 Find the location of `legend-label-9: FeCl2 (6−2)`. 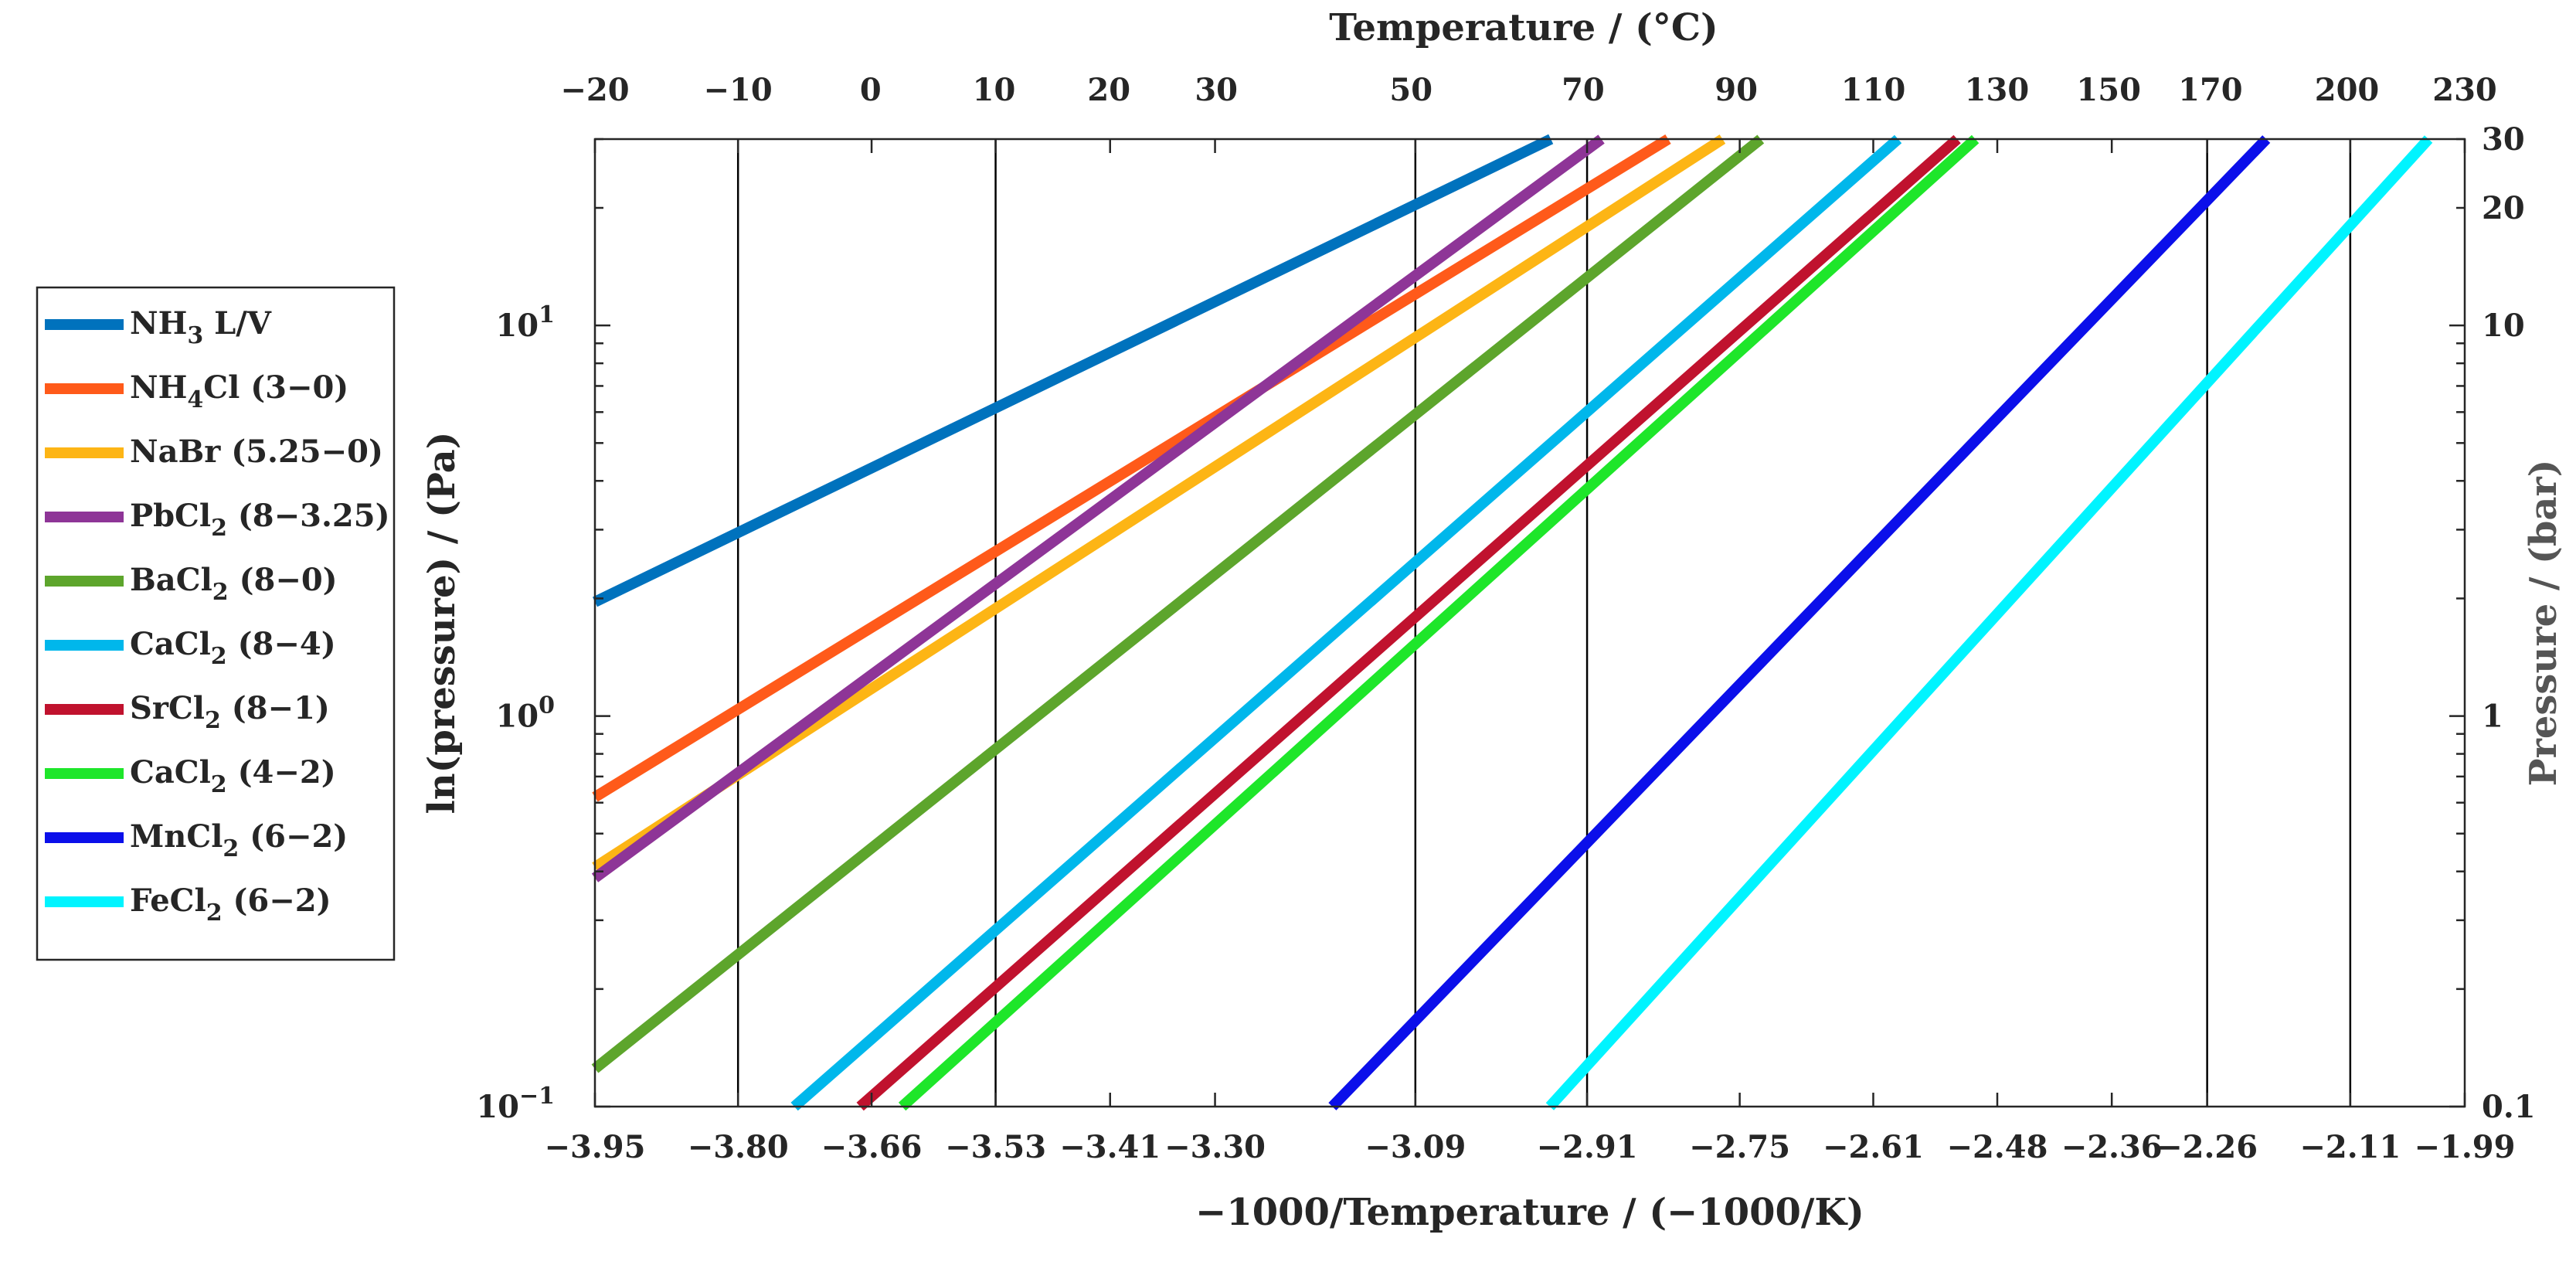

legend-label-9: FeCl2 (6−2) is located at coordinates (230, 904).